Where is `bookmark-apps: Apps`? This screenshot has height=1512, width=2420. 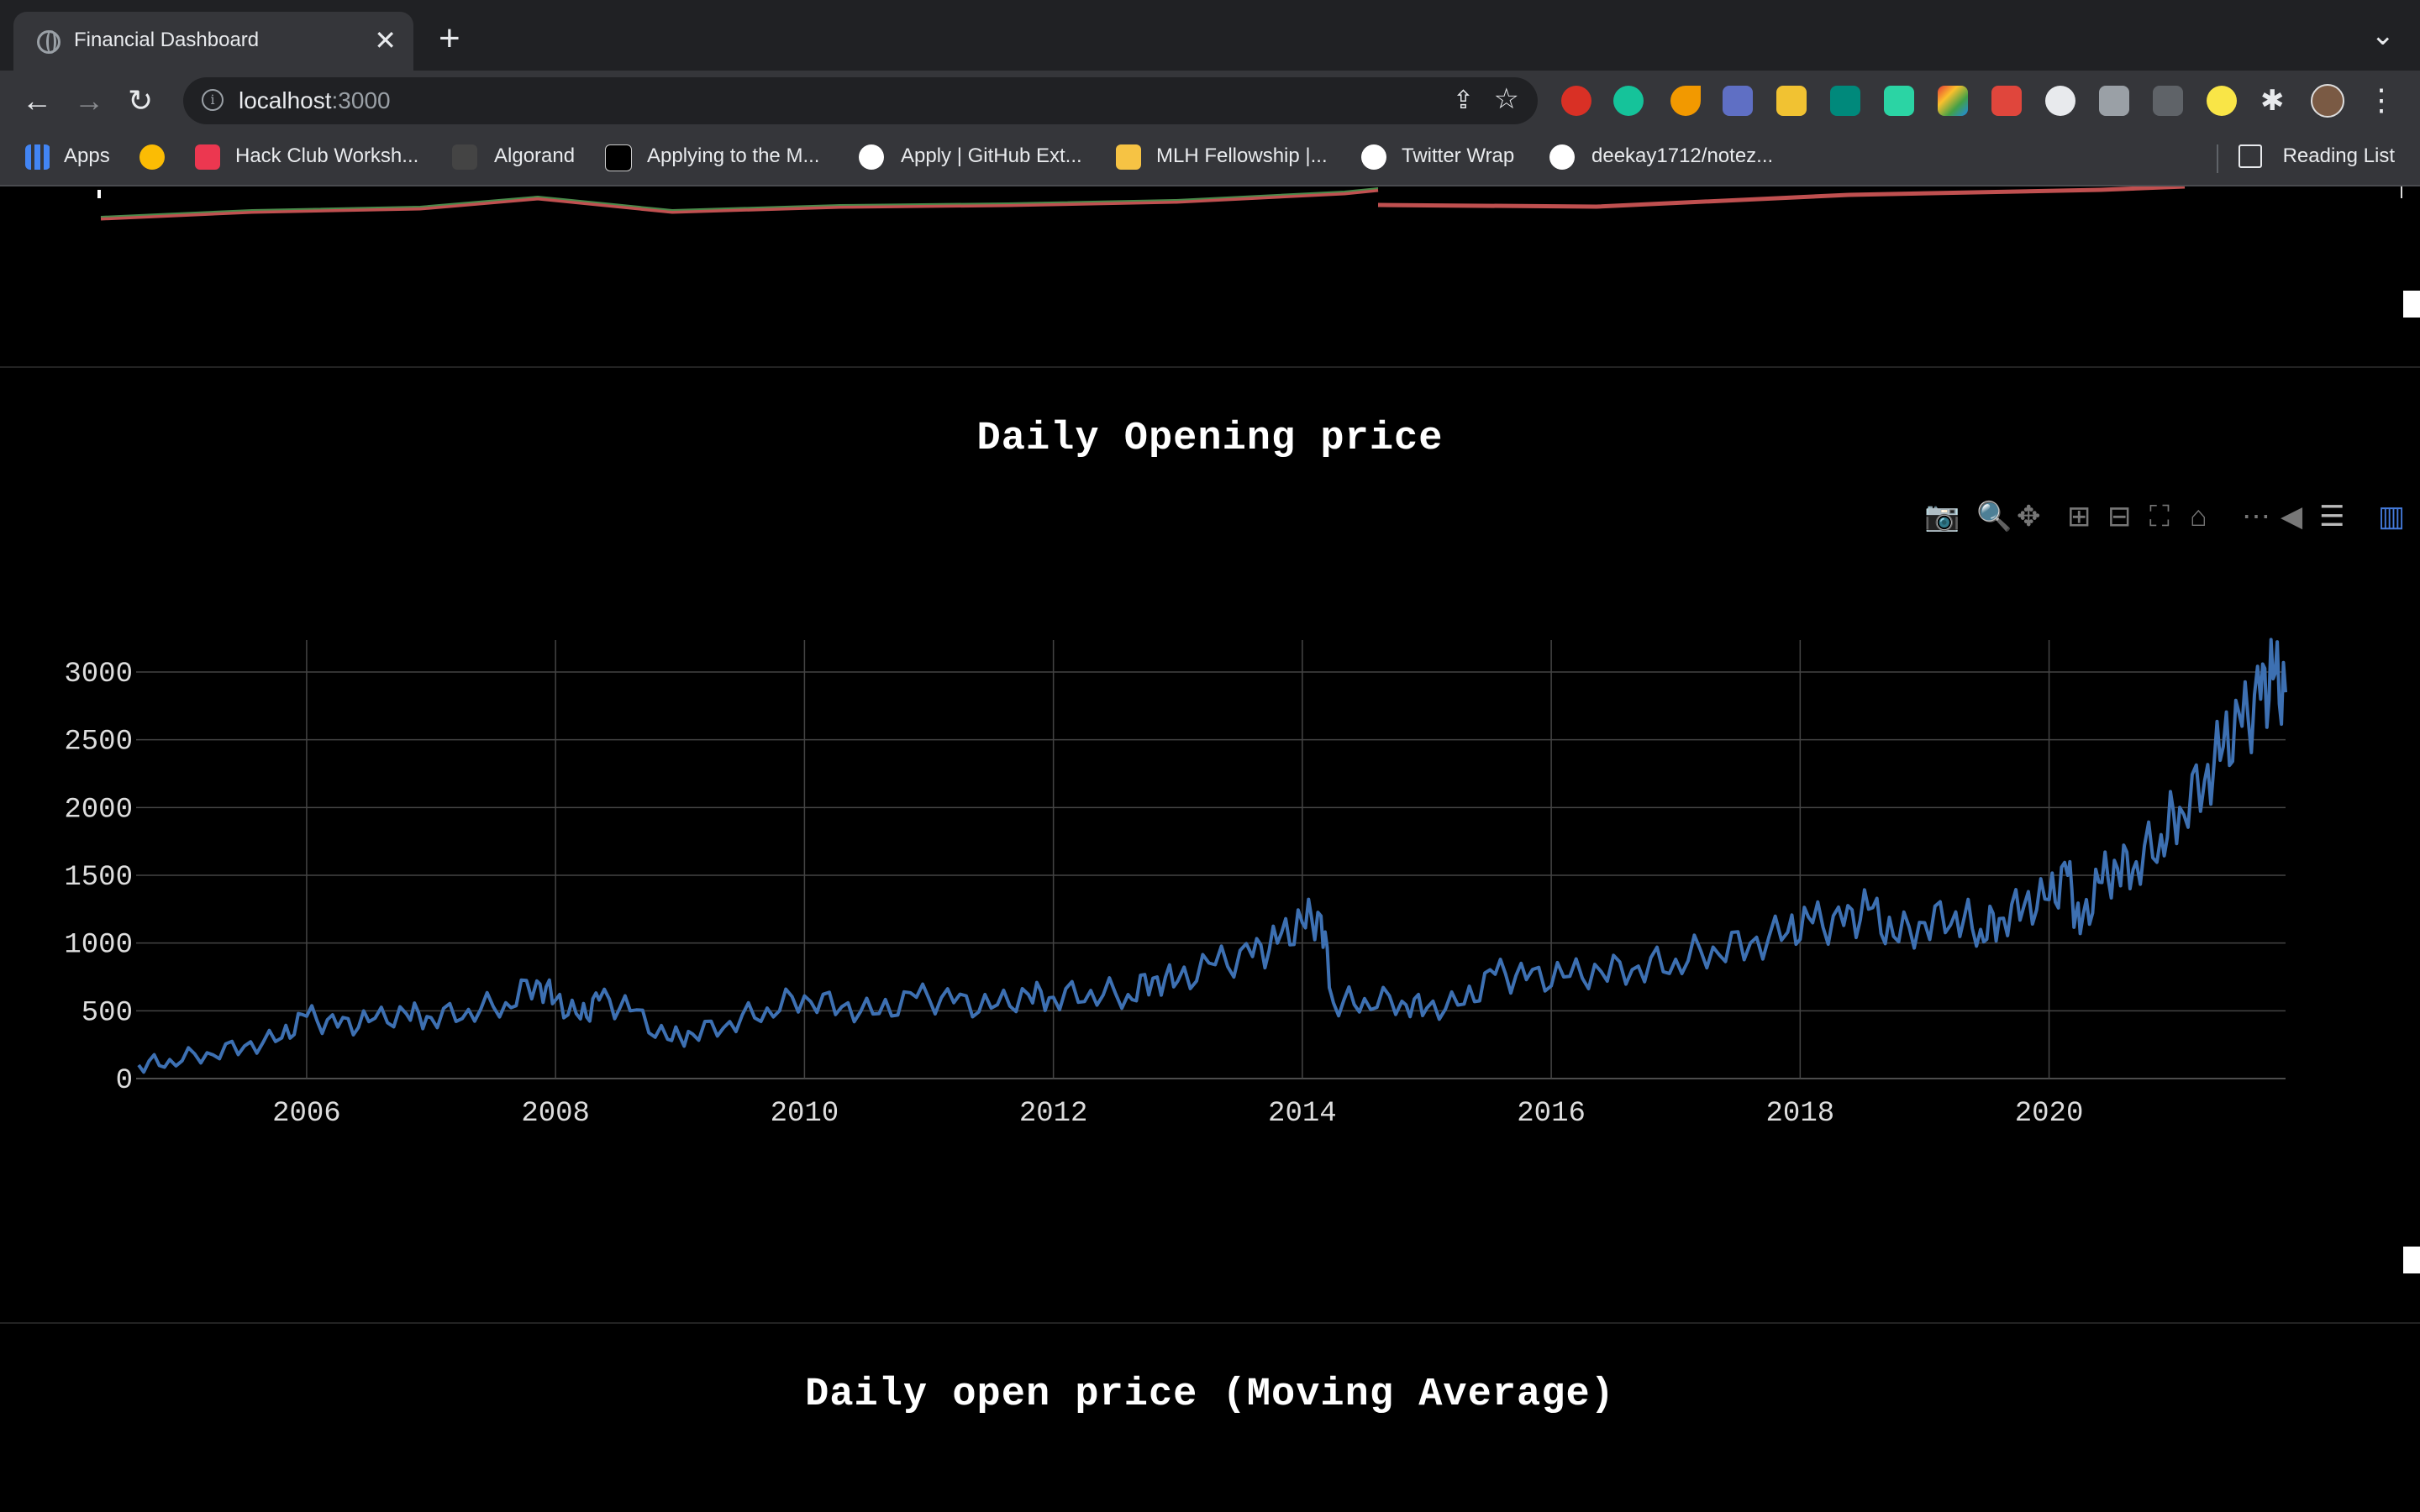
bookmark-apps: Apps is located at coordinates (87, 155).